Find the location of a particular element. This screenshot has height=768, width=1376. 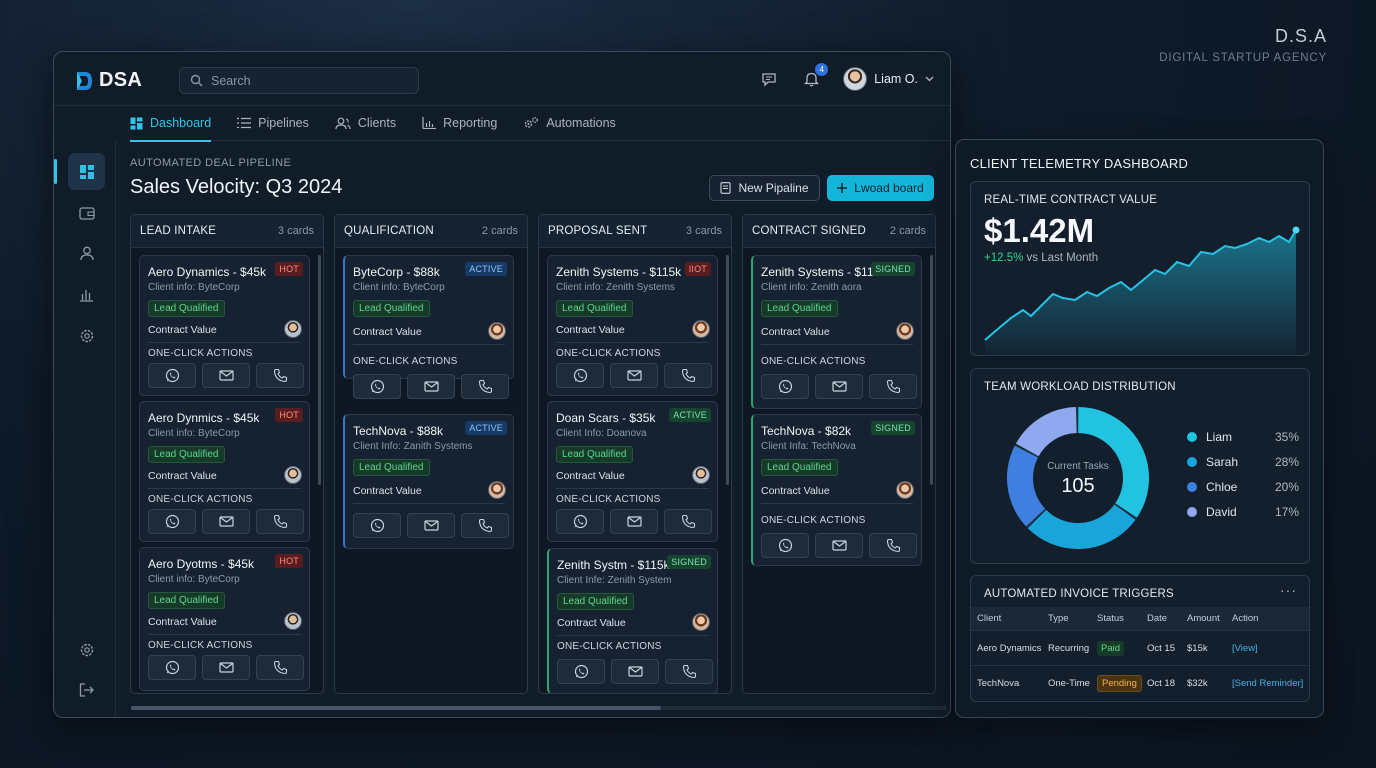

nav-tabs: Dashboard Pipelines Clients Reporting is located at coordinates (540, 124).